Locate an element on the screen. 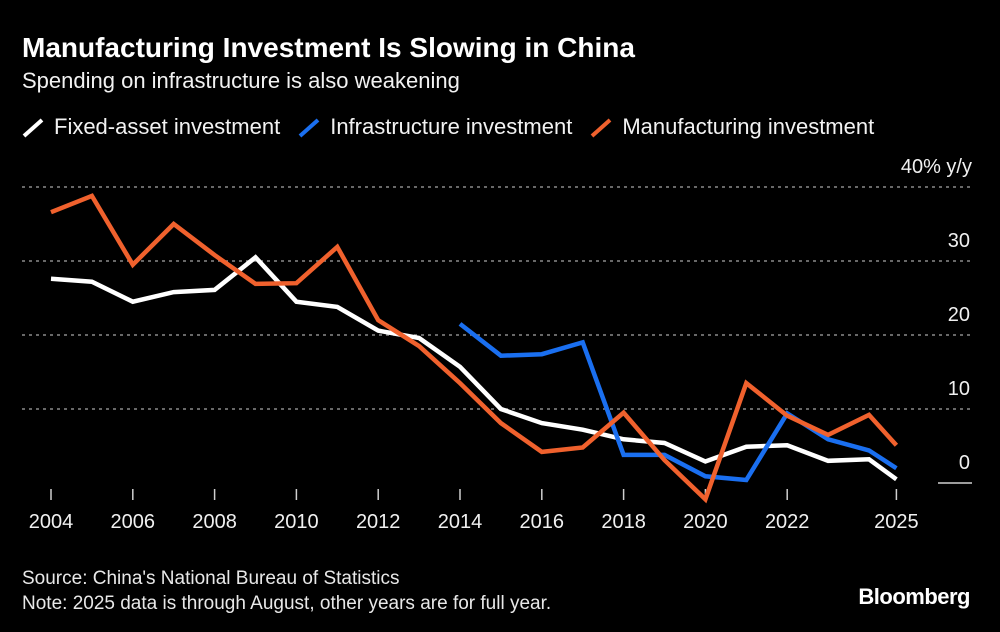 The width and height of the screenshot is (1000, 632). x-tick-label: 2004 is located at coordinates (51, 522).